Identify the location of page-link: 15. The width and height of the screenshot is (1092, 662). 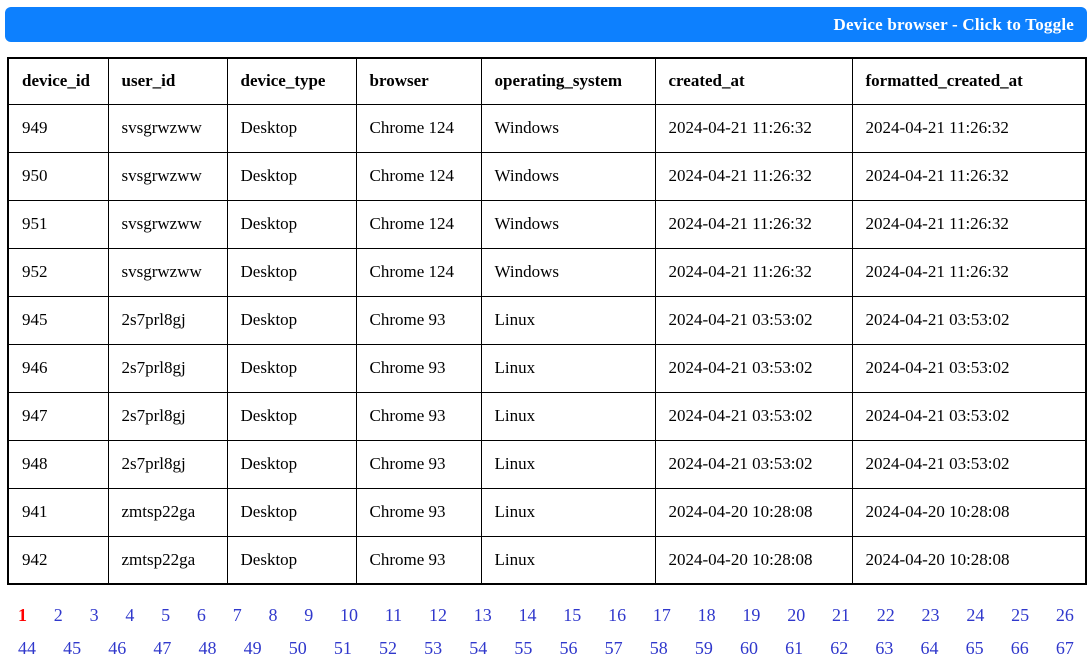
(572, 615).